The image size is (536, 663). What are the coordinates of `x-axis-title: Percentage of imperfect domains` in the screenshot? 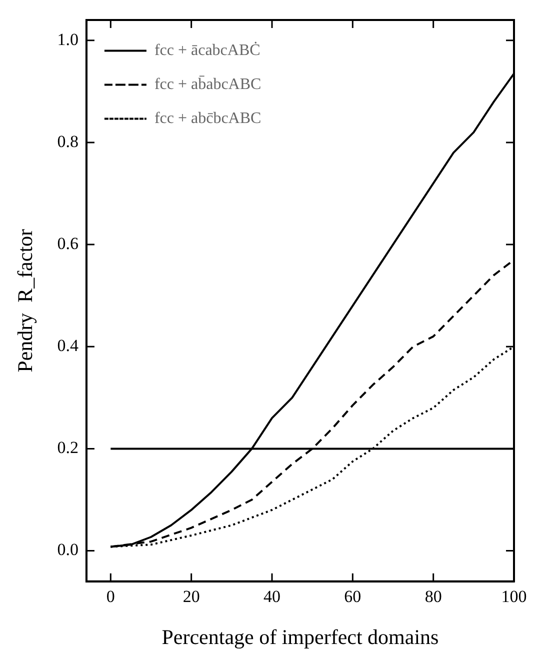 It's located at (300, 636).